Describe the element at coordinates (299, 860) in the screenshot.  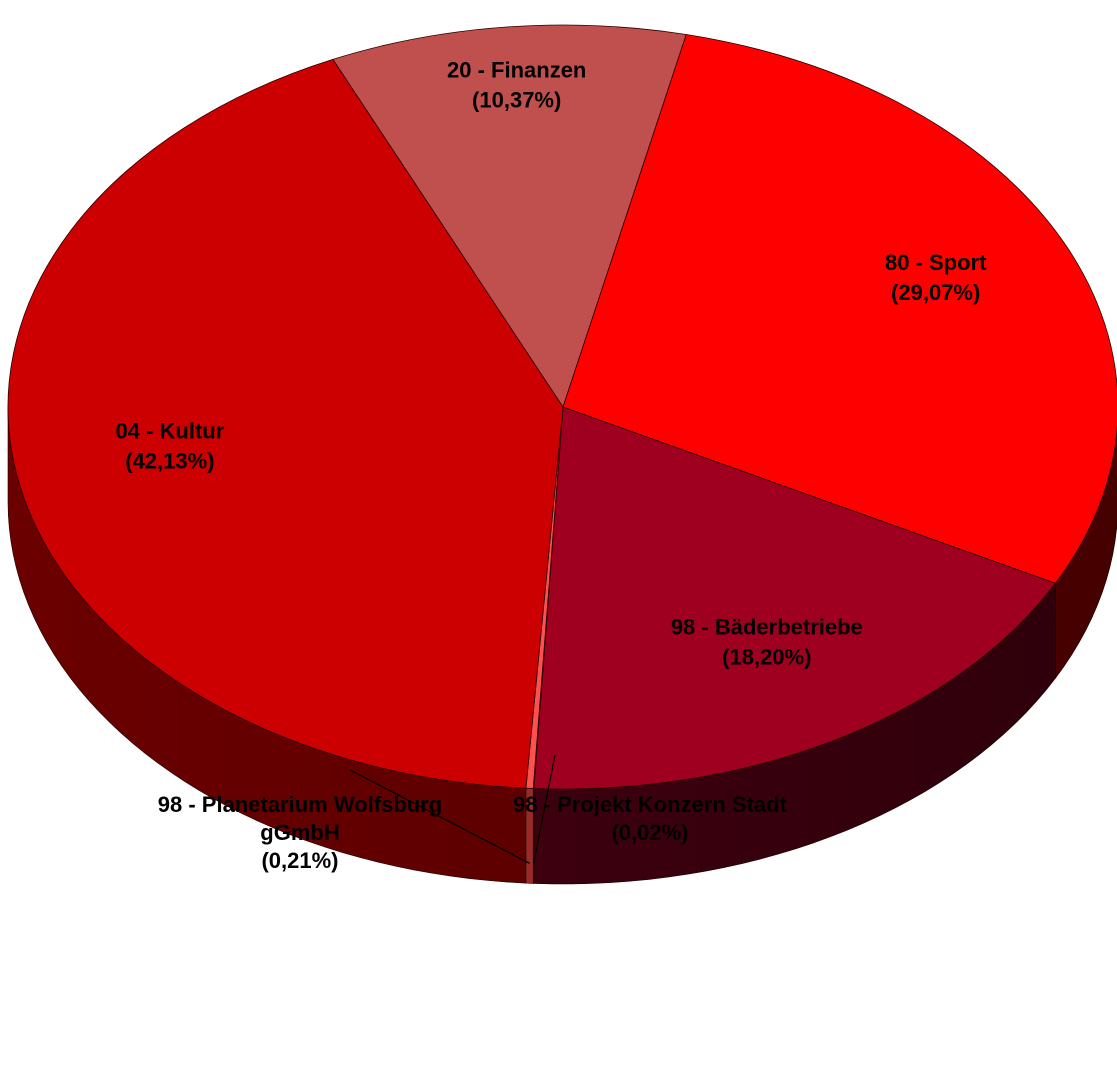
I see `slice-percent-98-planetarium-wolfsburg-ggmbh: (0,21%)` at that location.